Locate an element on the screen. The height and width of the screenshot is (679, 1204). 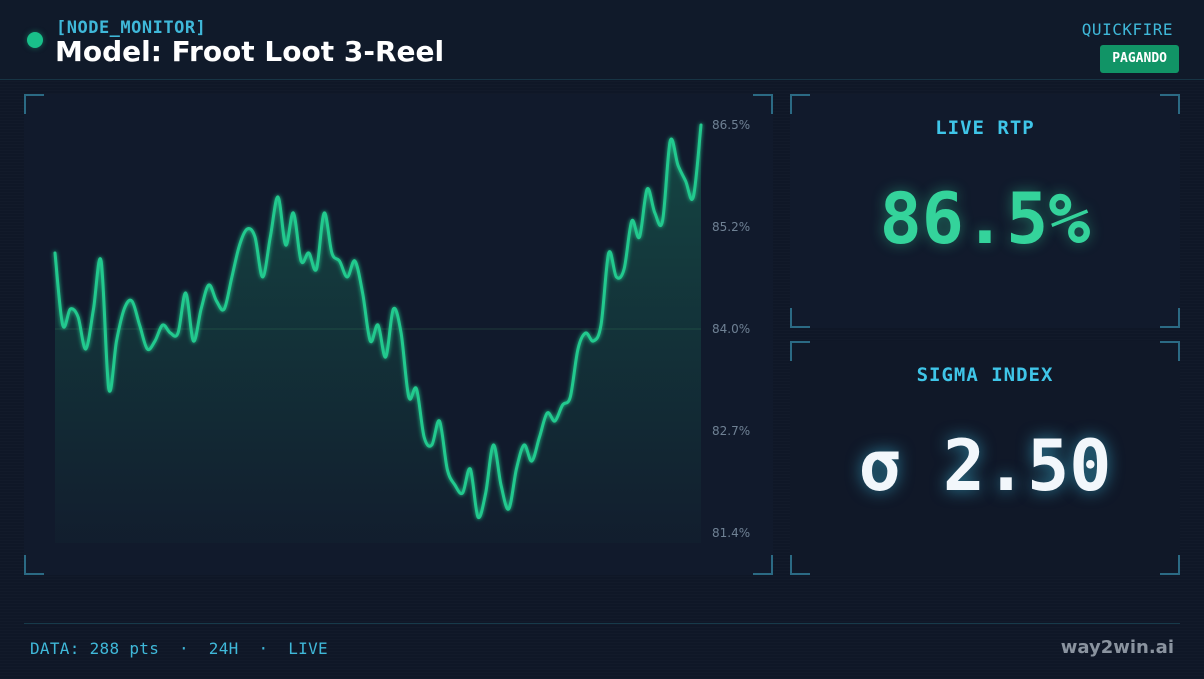
y-tick-label: 82.7% is located at coordinates (731, 431).